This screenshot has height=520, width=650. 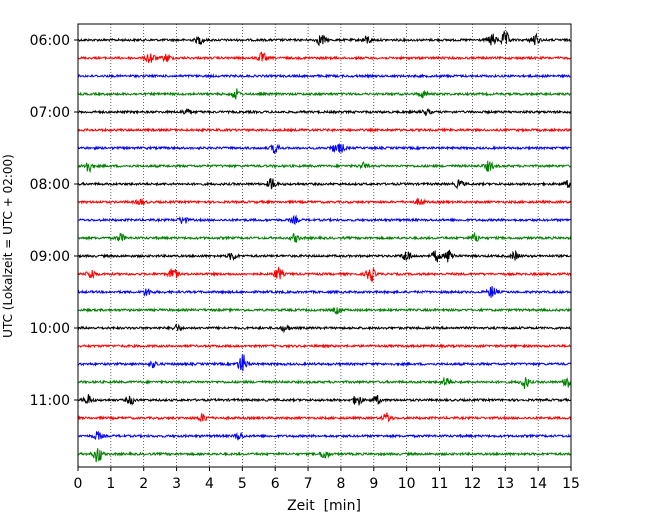 I want to click on y-tick-label: 11:00, so click(x=50, y=401).